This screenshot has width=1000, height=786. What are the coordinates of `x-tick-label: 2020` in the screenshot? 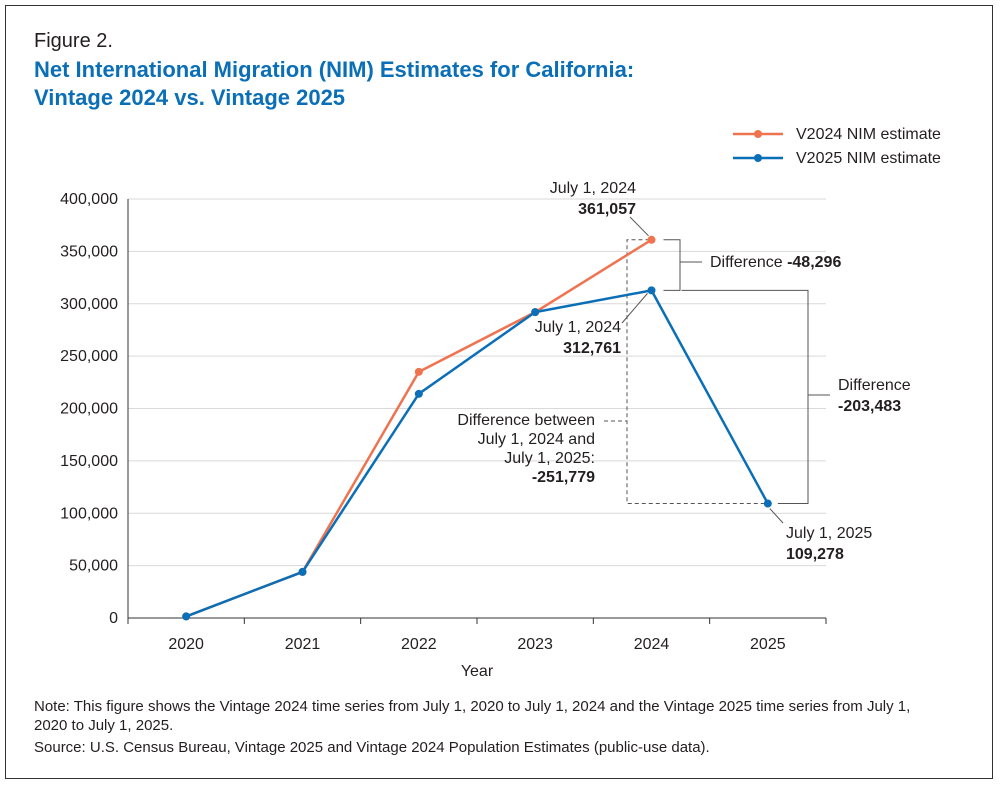 It's located at (186, 644).